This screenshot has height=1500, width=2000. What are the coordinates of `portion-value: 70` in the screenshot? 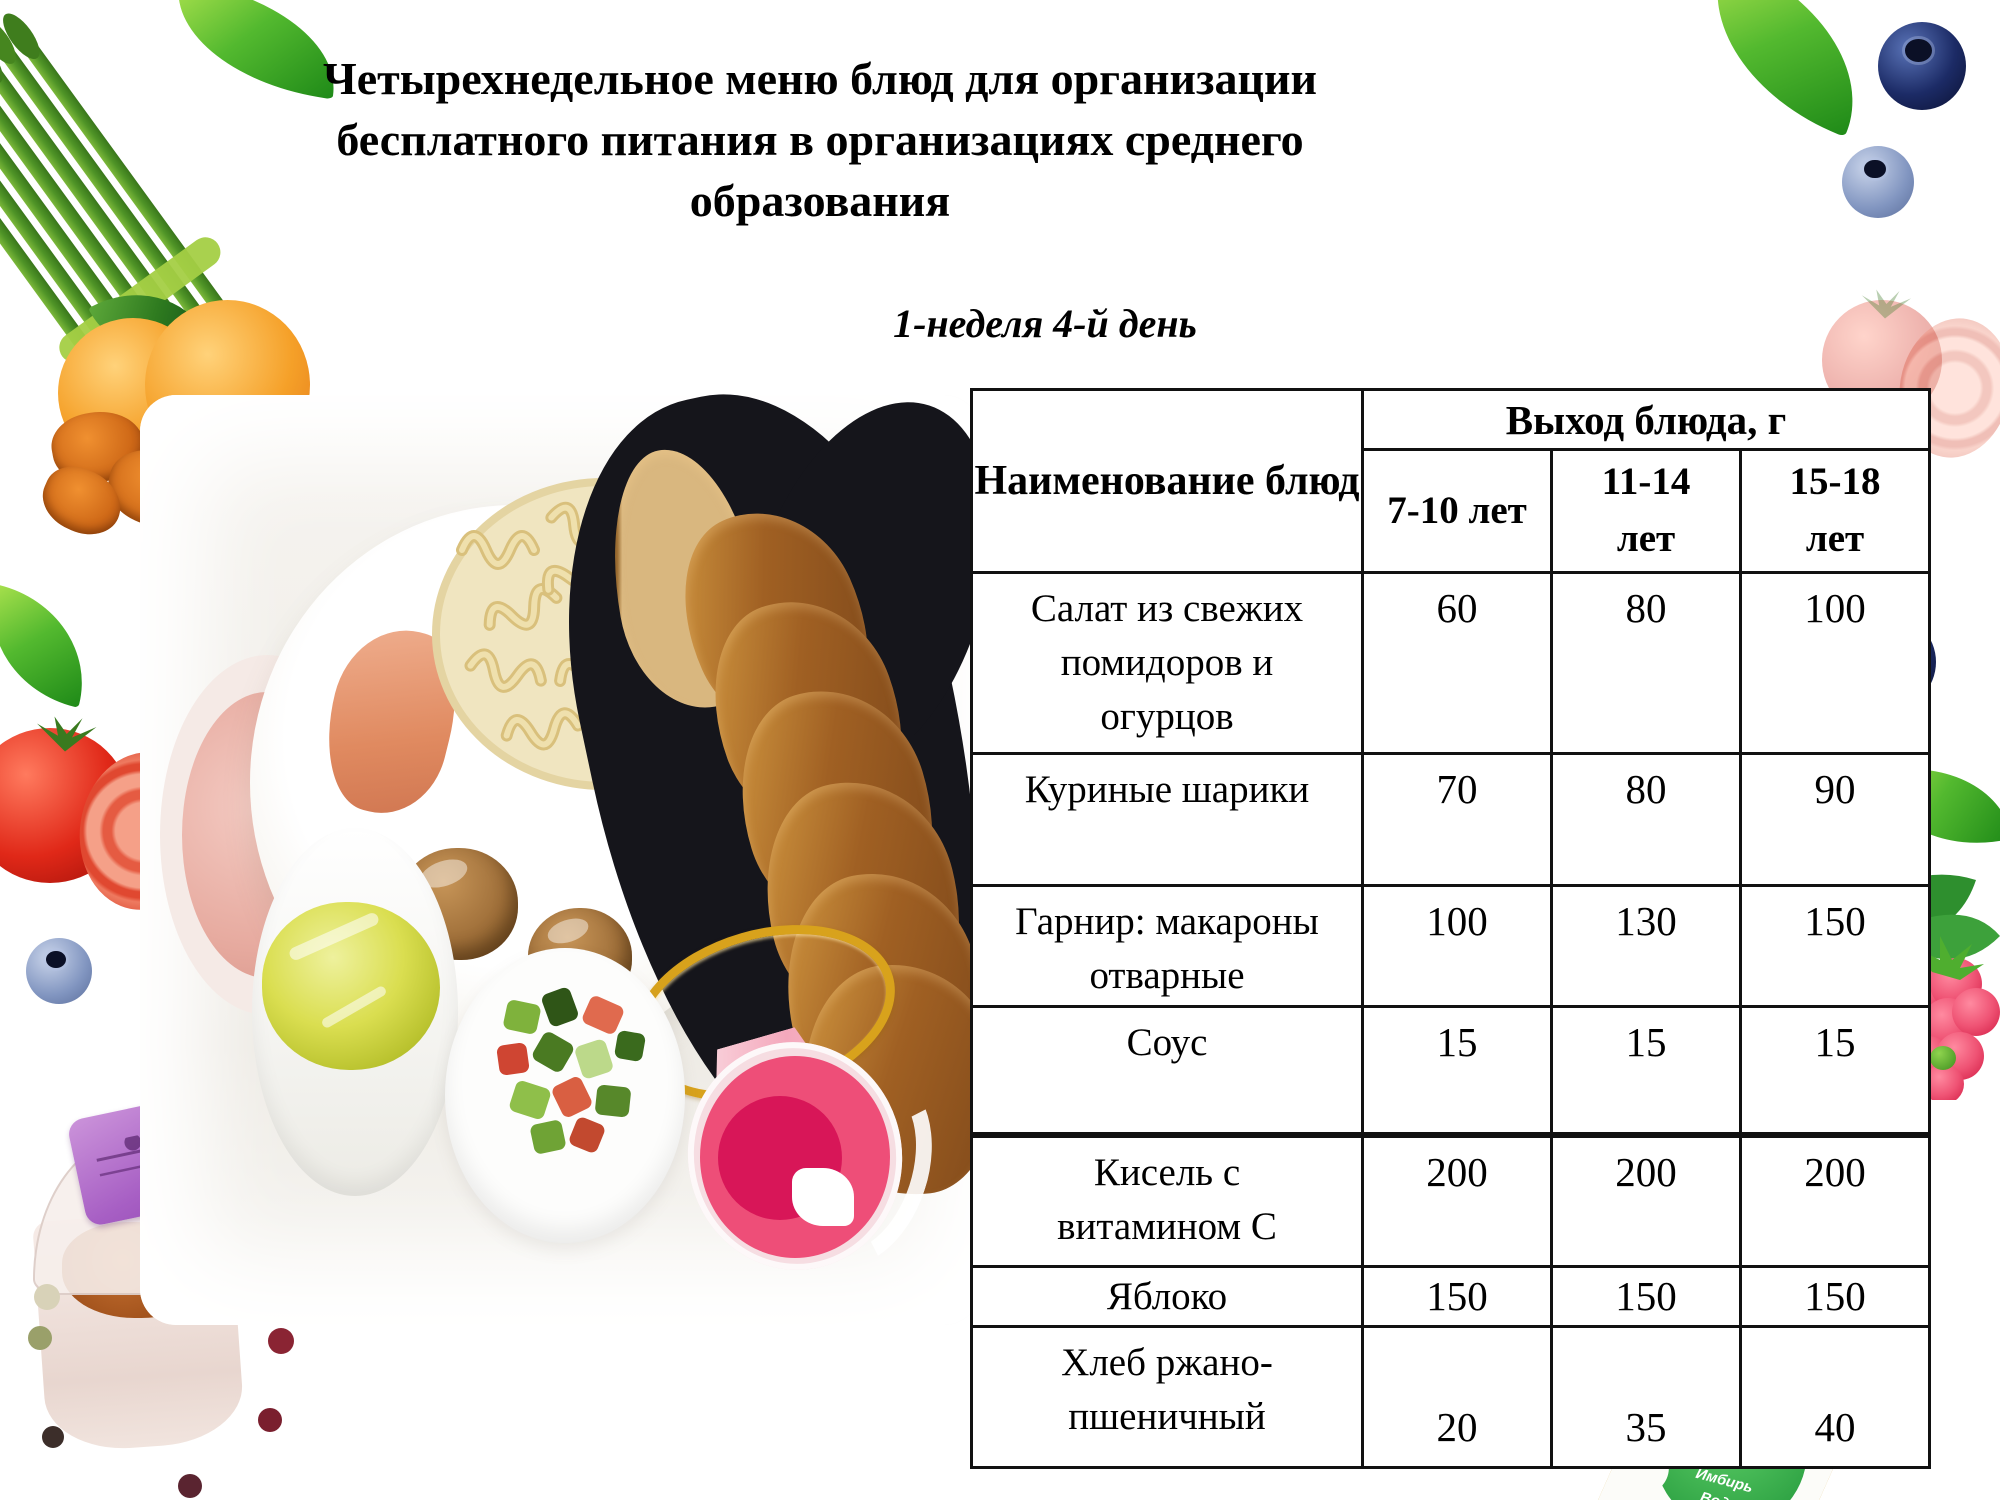 It's located at (1457, 819).